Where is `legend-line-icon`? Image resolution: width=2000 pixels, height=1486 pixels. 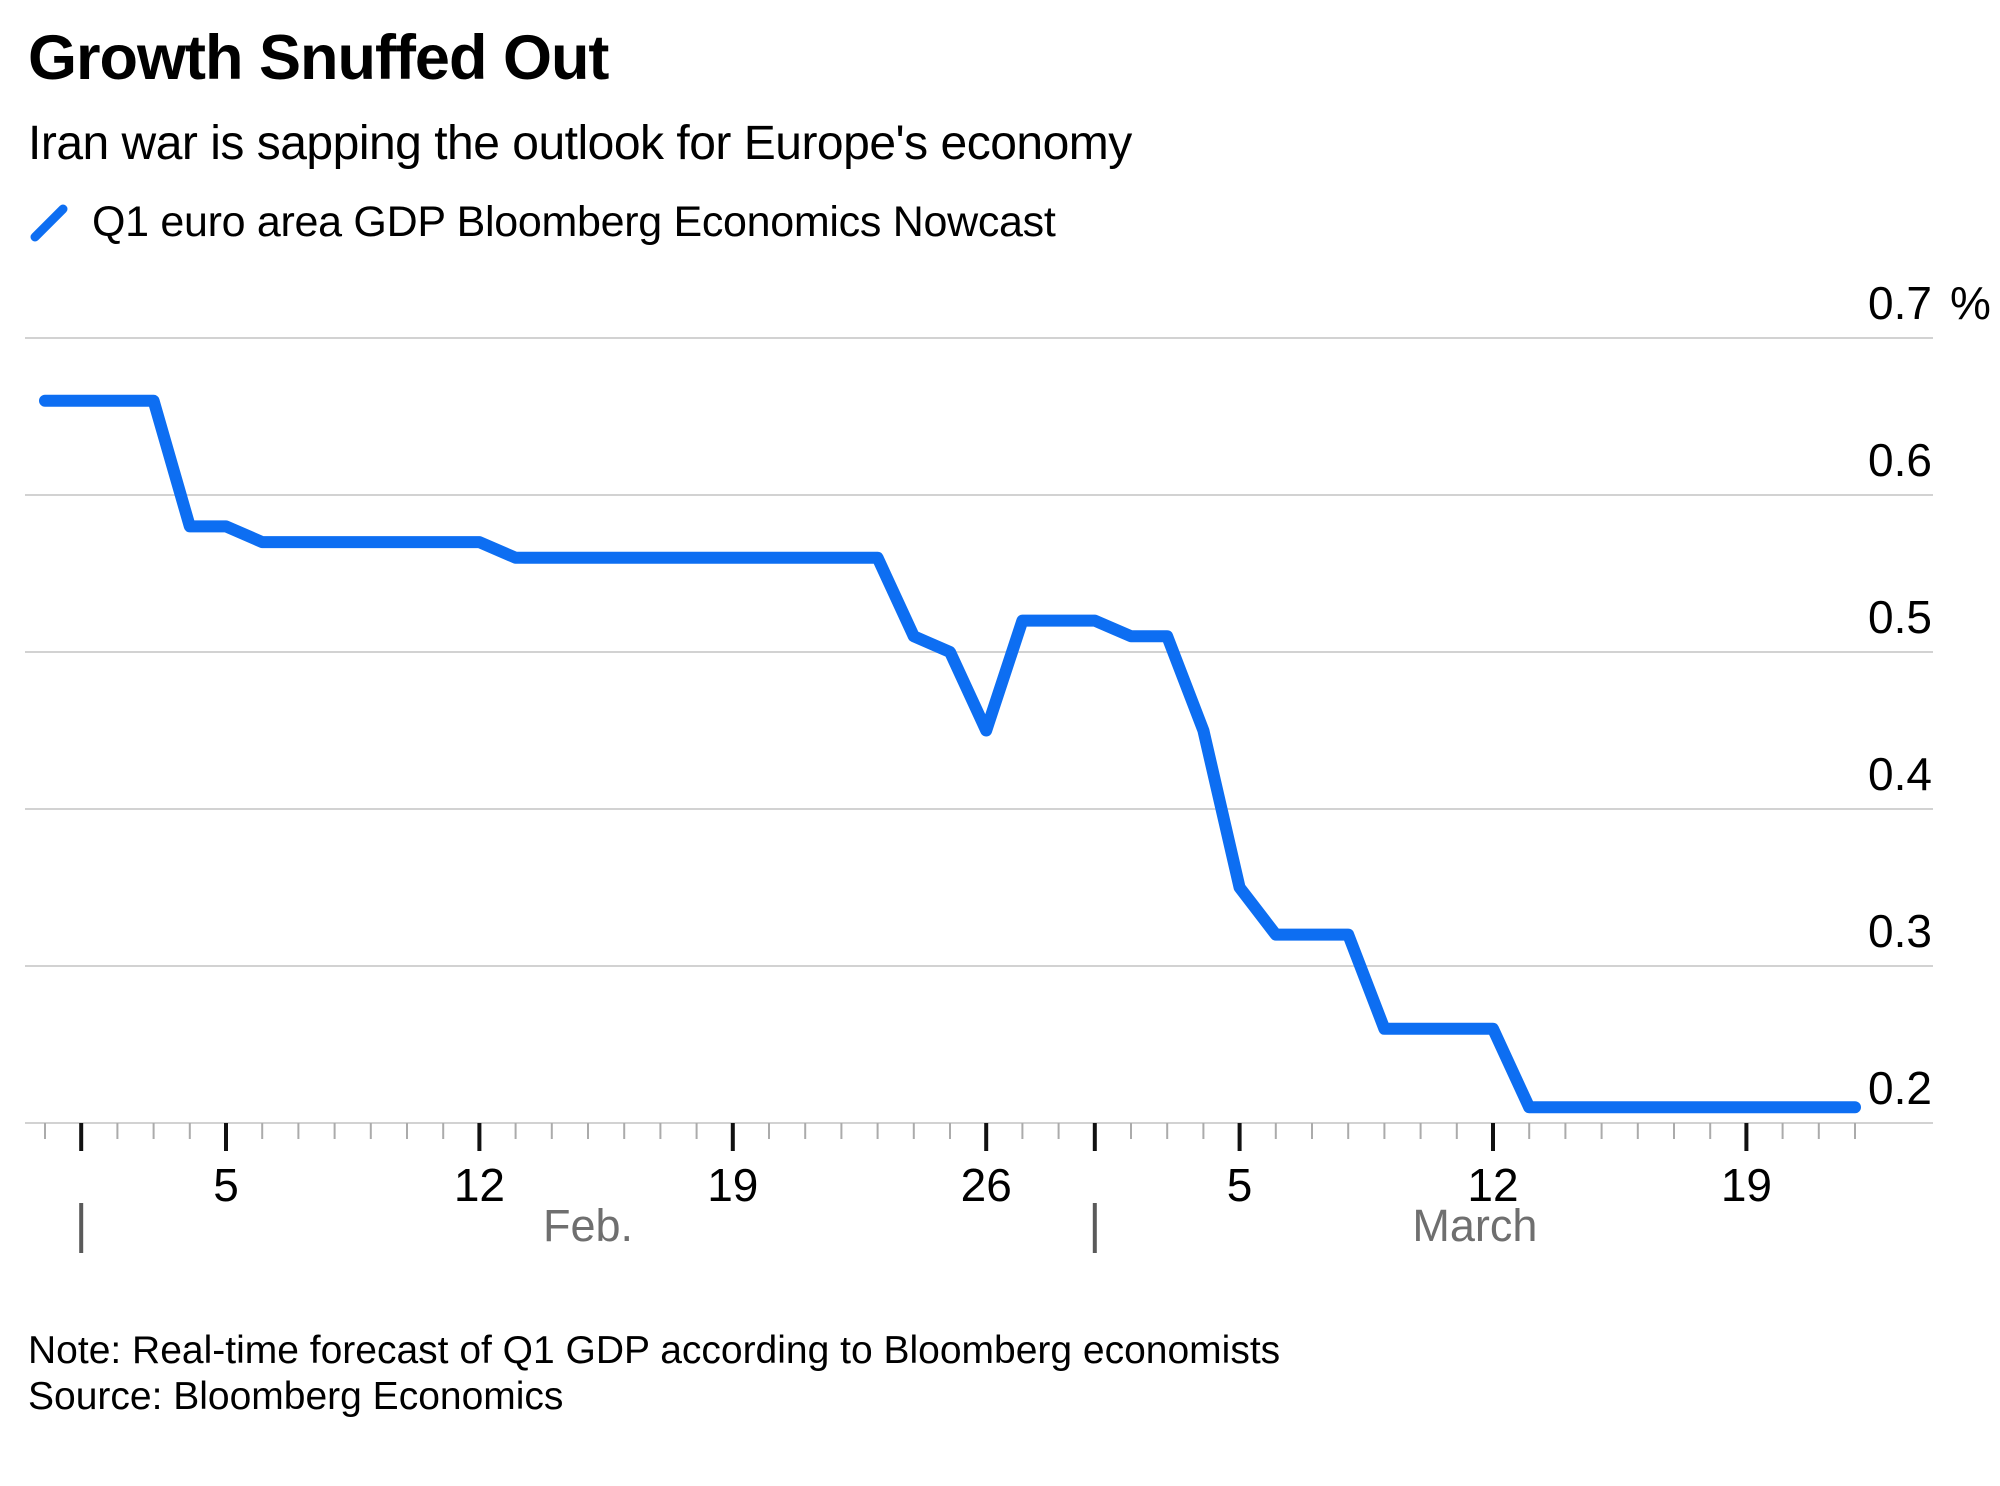 legend-line-icon is located at coordinates (49, 222).